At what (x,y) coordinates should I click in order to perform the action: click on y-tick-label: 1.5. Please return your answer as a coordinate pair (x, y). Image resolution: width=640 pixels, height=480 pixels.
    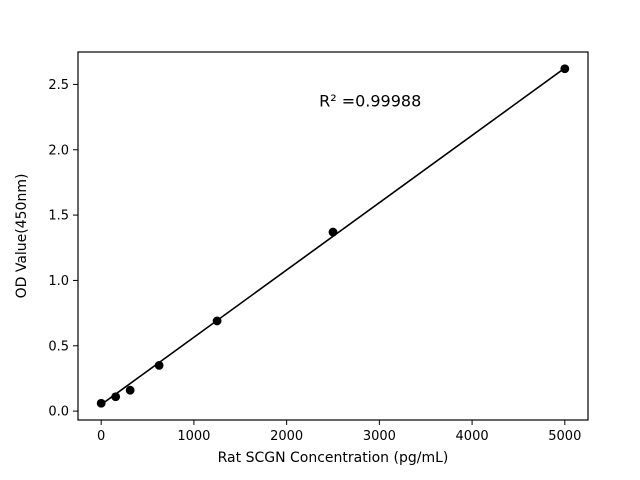
    Looking at the image, I should click on (58, 216).